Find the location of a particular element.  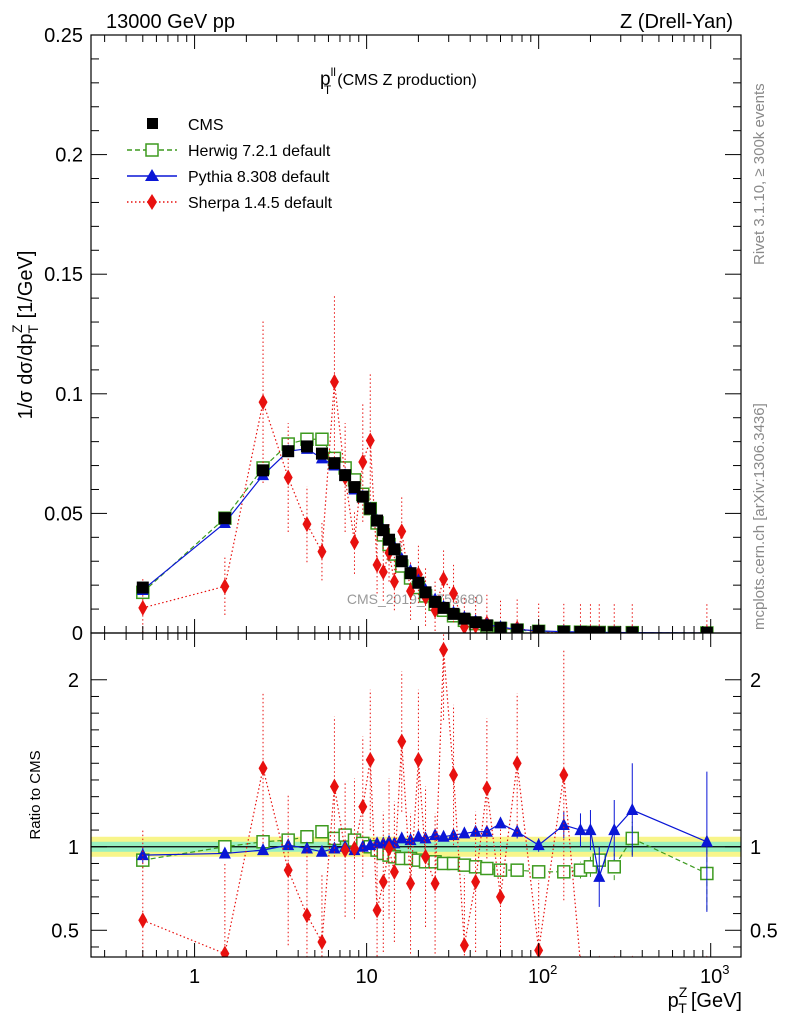

legend-marker-sherpa is located at coordinates (152, 202).